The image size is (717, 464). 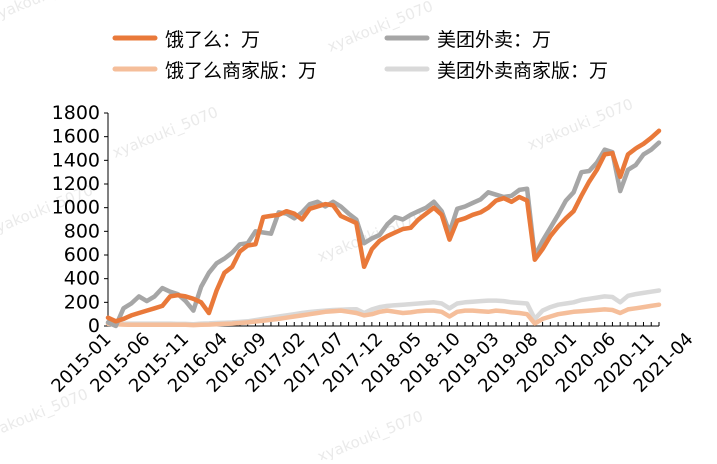 I want to click on y-tick-label: 1200, so click(x=76, y=184).